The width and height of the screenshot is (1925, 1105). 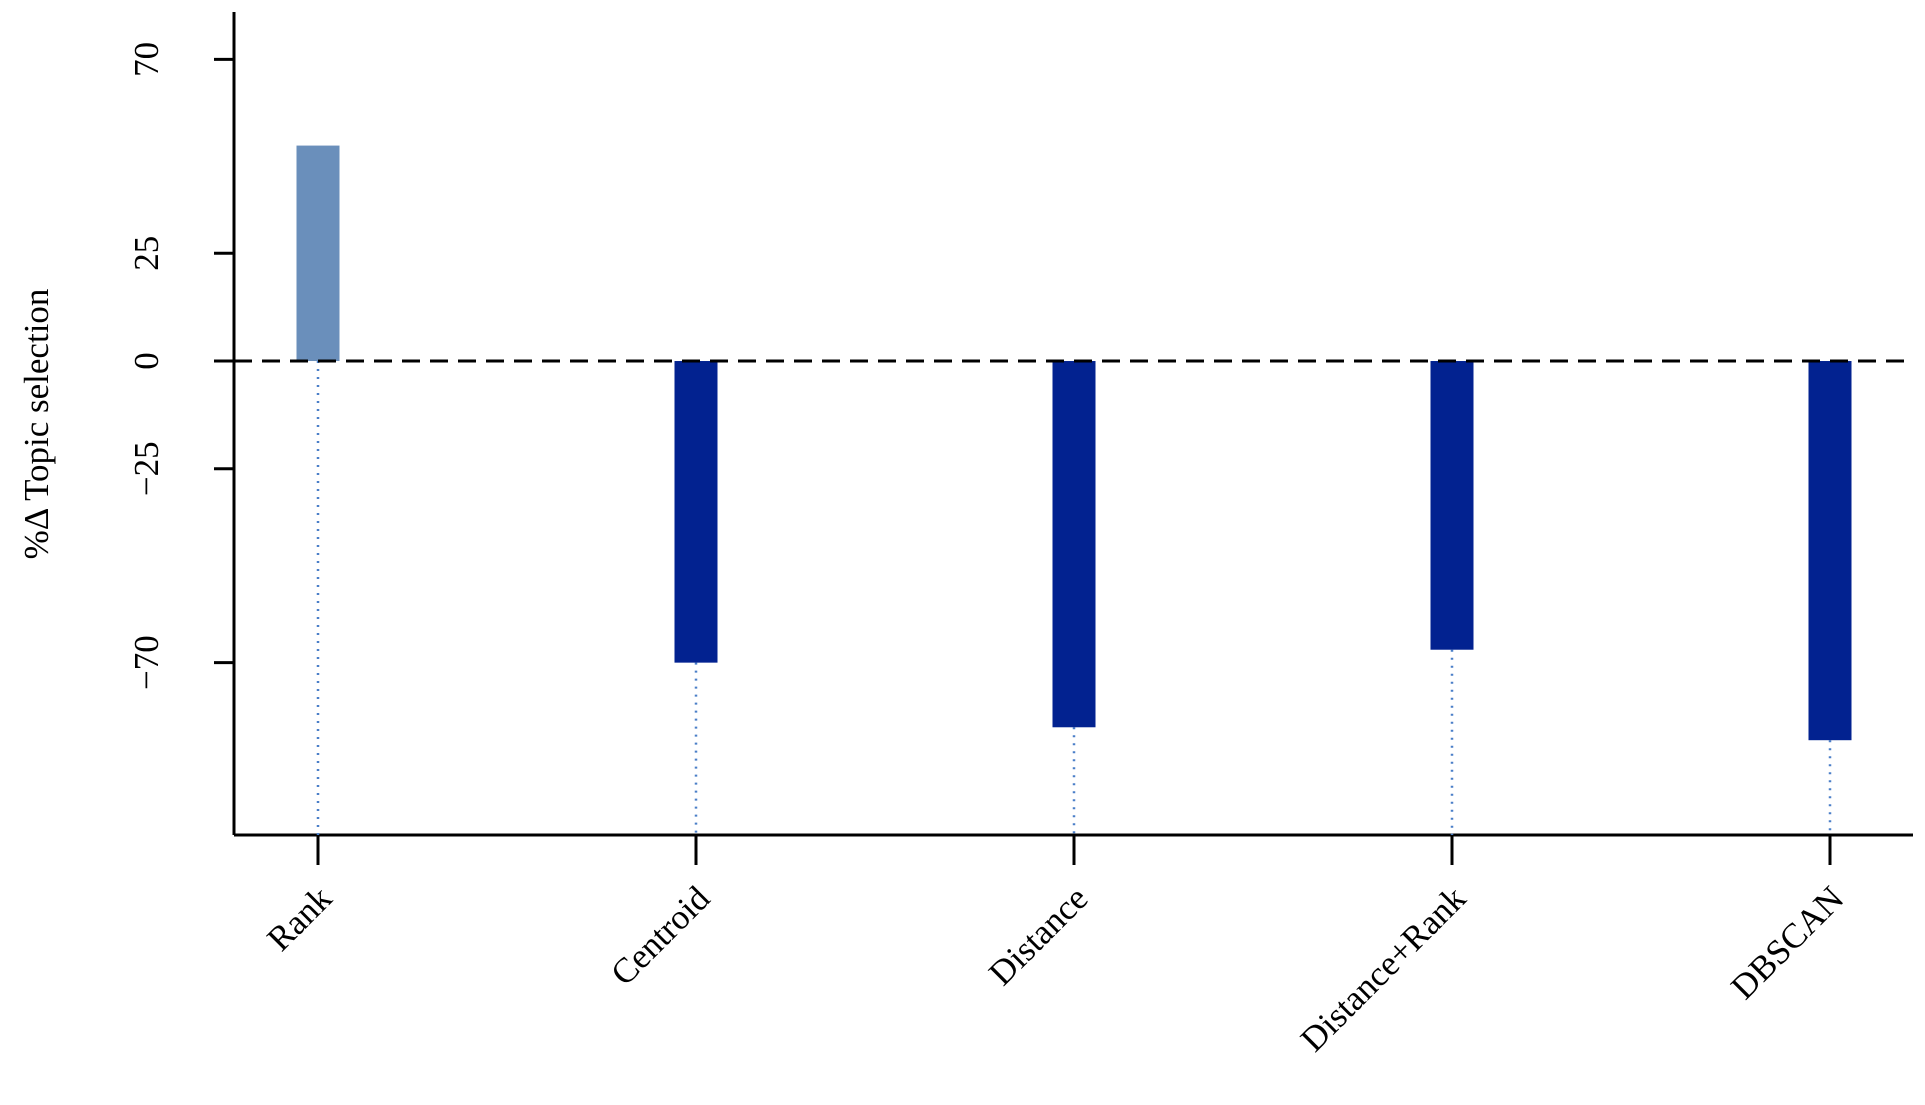 I want to click on x-tick-label: Distance+Rank, so click(x=1383, y=968).